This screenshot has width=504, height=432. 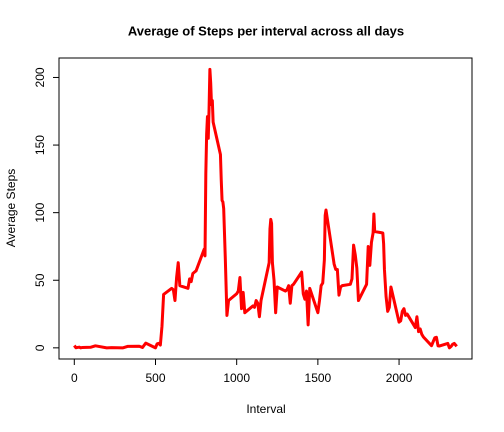 What do you see at coordinates (40, 280) in the screenshot?
I see `y-tick-label: 50` at bounding box center [40, 280].